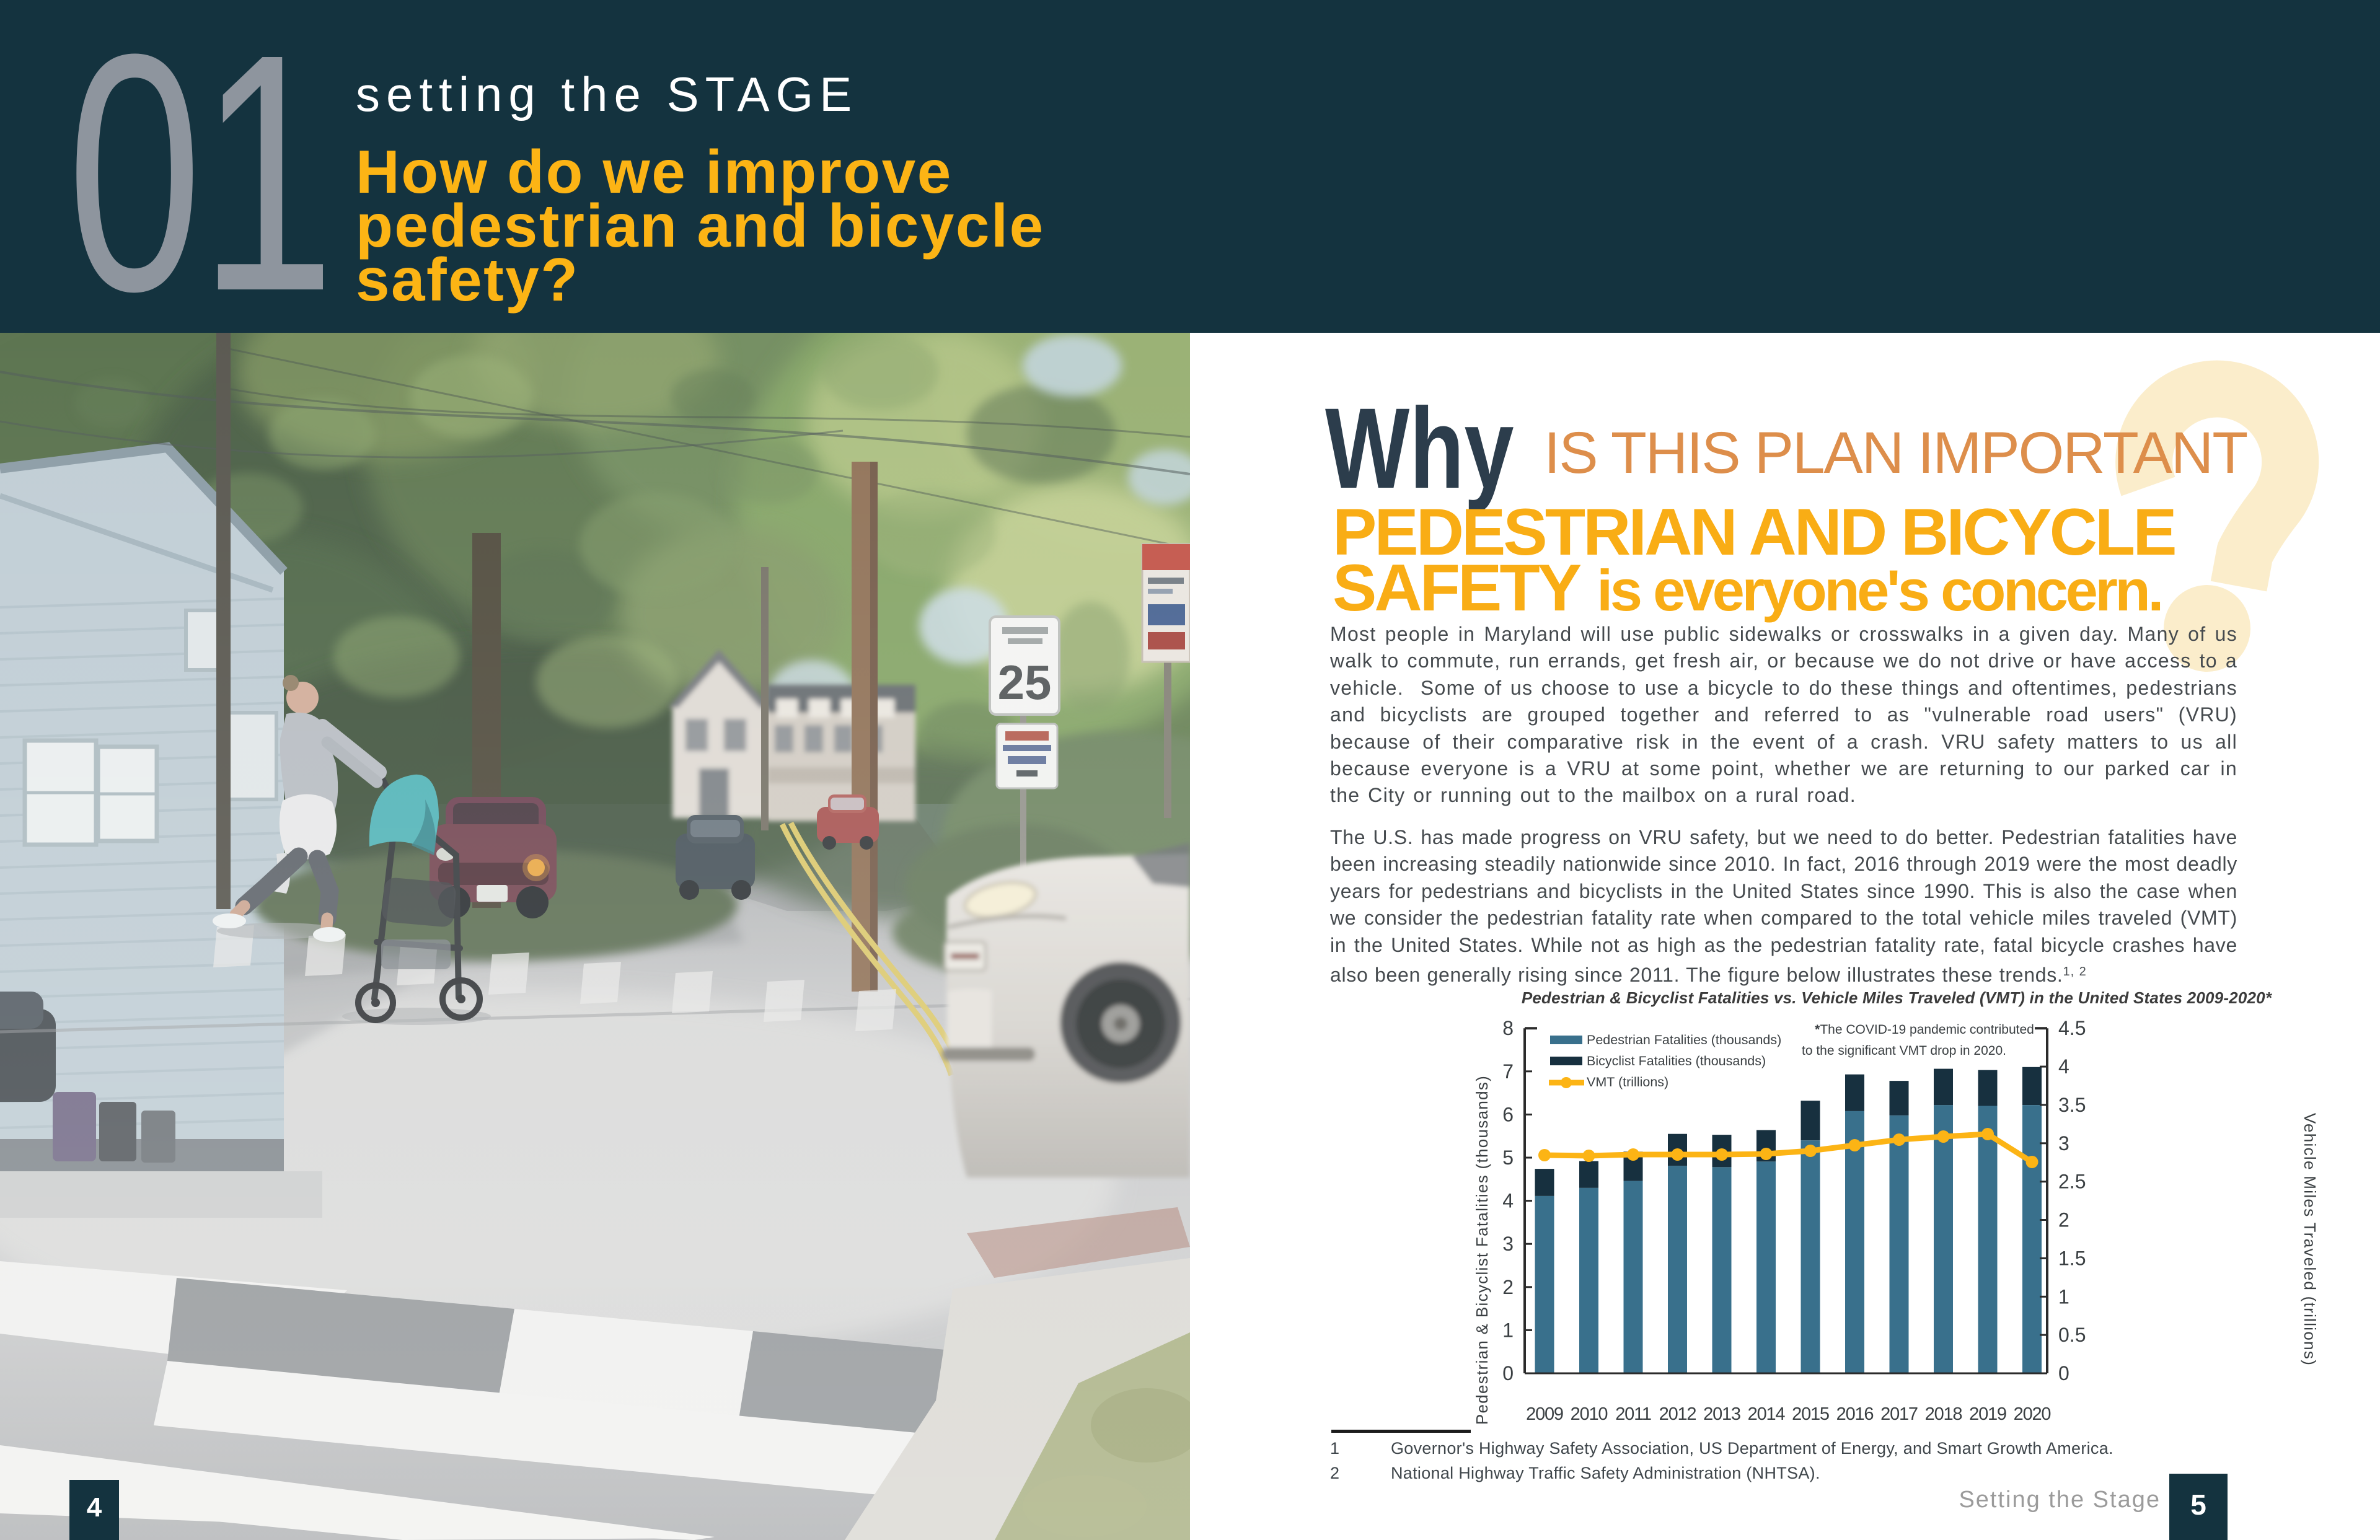 The image size is (2380, 1540). I want to click on svg-text: 2014, so click(1767, 1414).